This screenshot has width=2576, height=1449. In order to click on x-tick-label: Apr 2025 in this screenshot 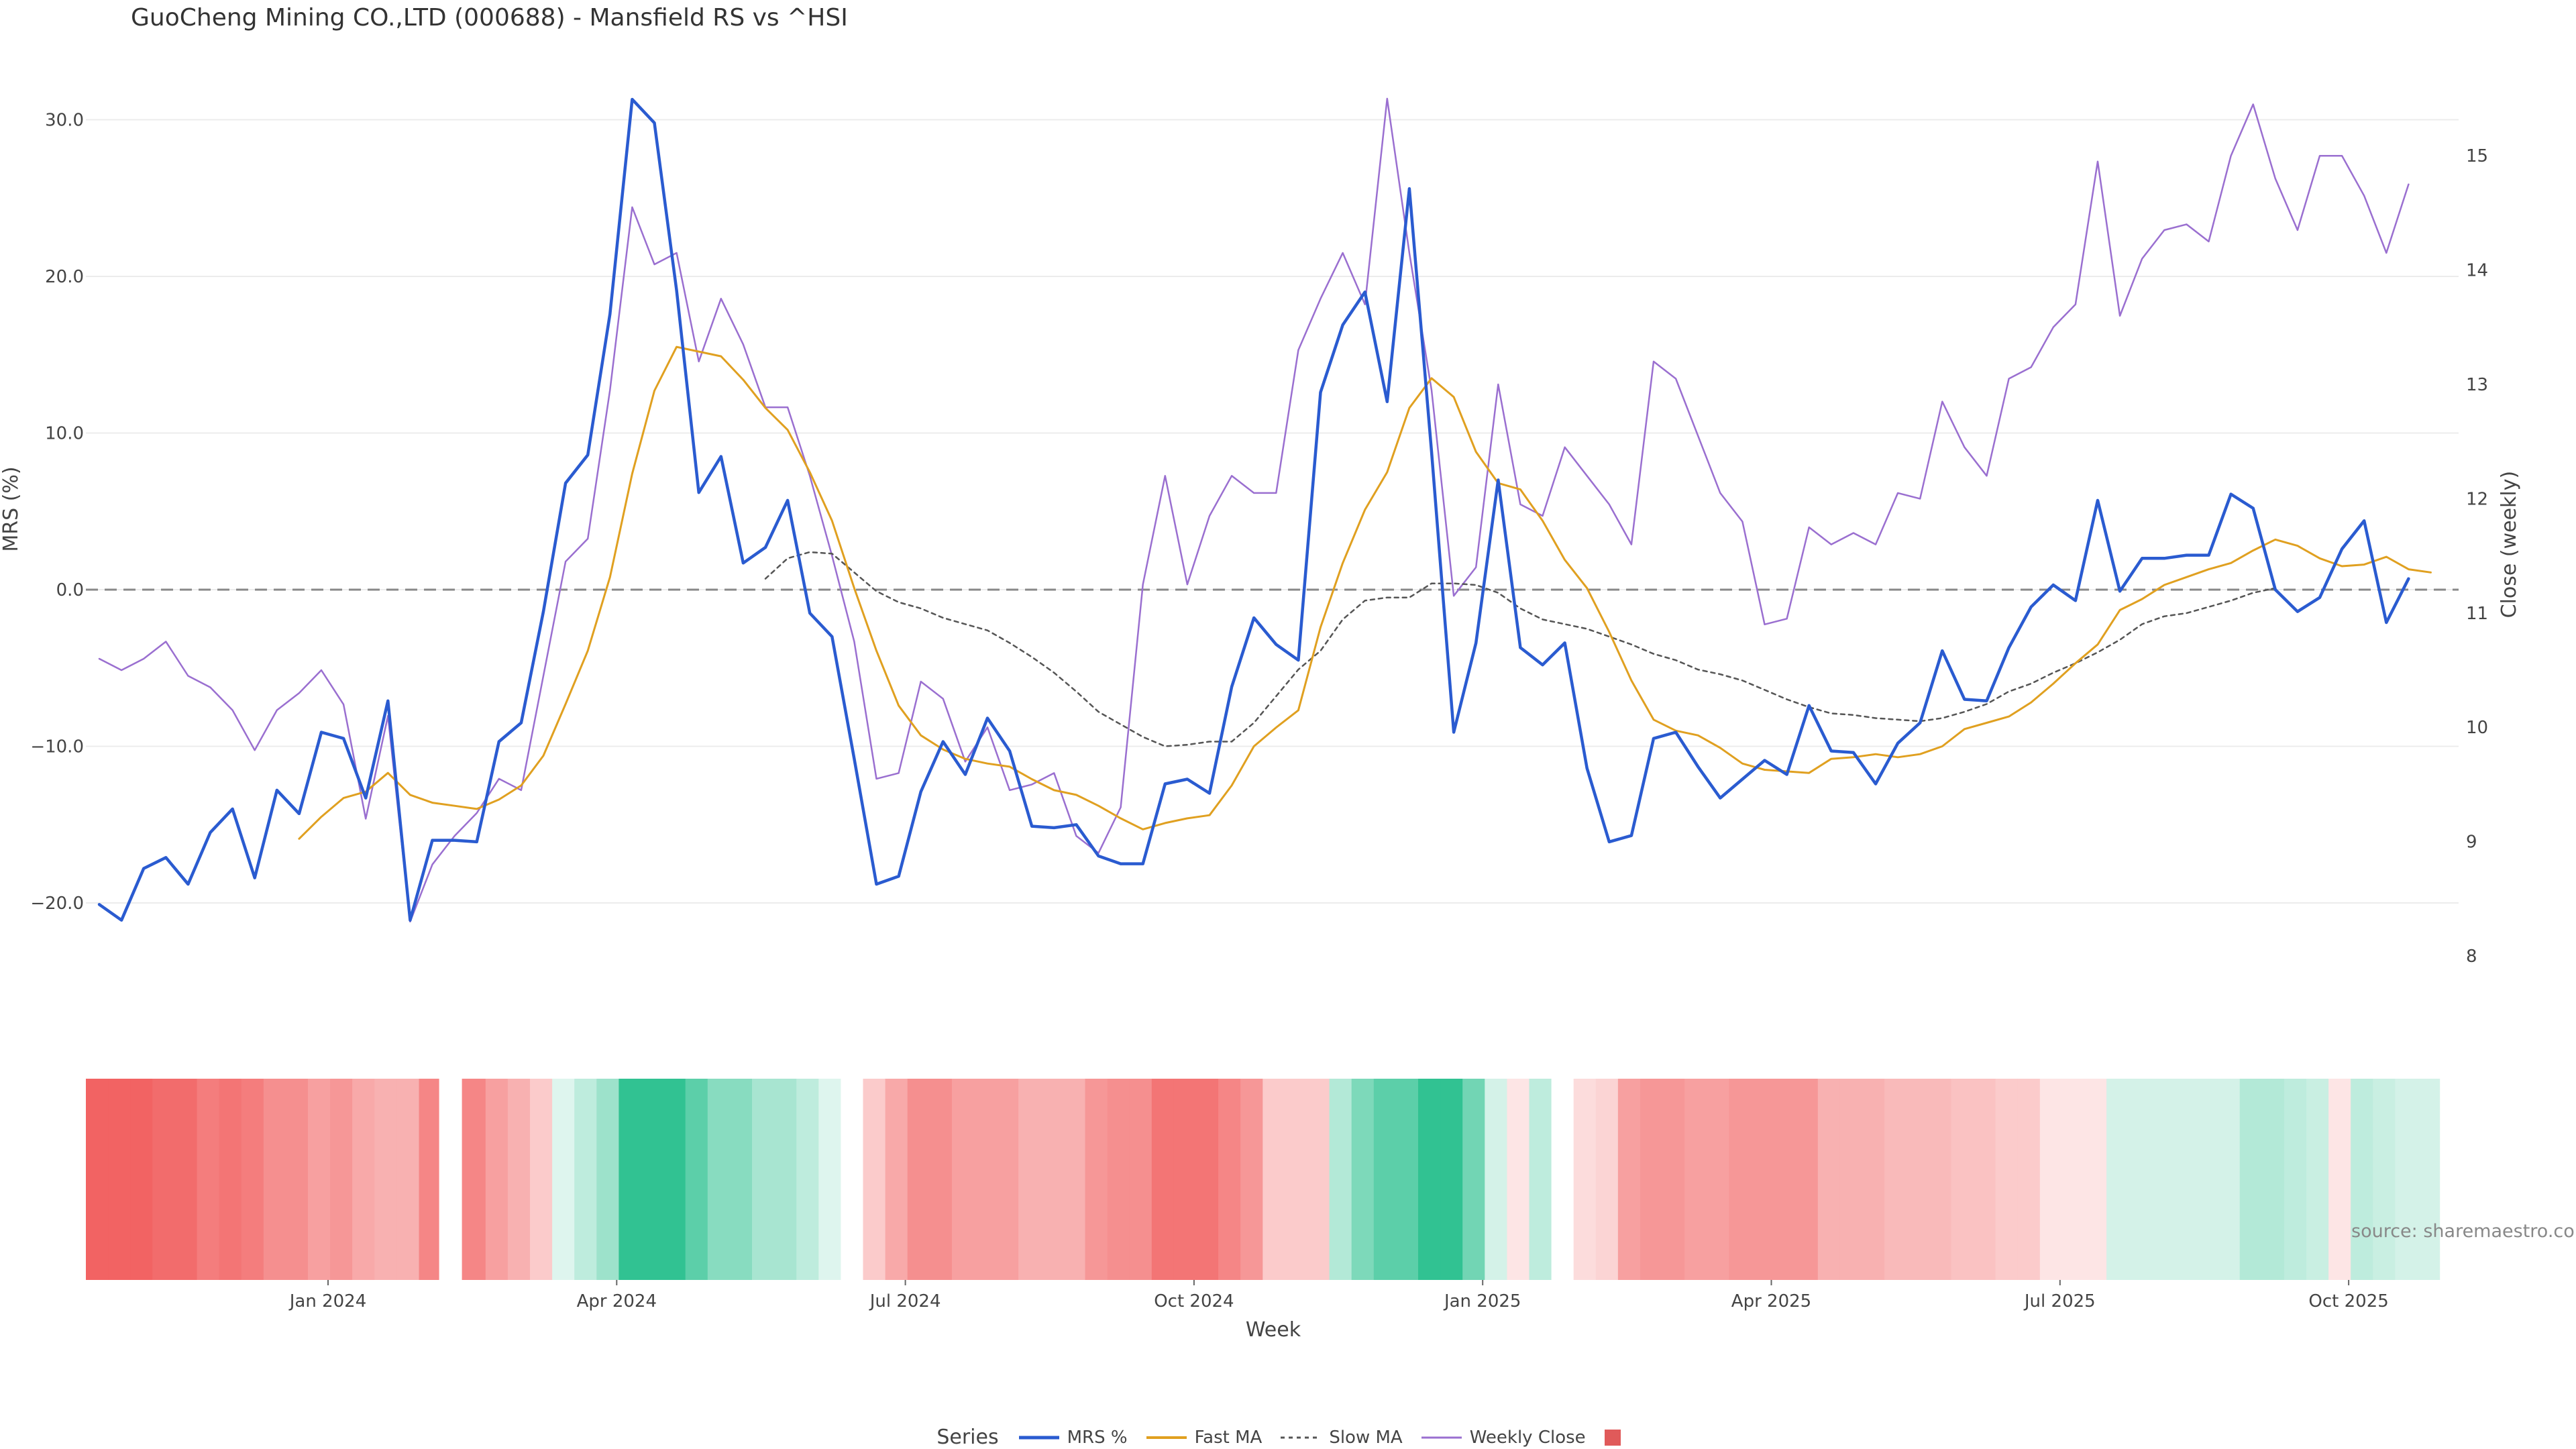, I will do `click(1771, 1301)`.